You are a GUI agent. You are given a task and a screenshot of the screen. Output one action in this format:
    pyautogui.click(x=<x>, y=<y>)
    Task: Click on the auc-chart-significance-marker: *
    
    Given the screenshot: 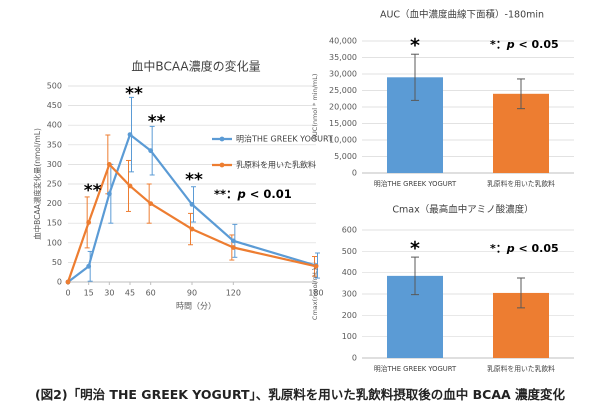 What is the action you would take?
    pyautogui.click(x=415, y=46)
    